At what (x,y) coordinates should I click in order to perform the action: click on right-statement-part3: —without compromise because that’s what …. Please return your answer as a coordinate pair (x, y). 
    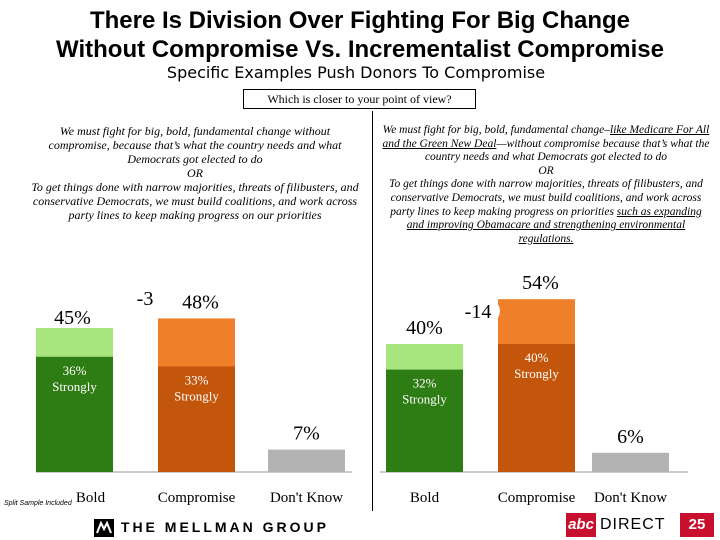
    Looking at the image, I should click on (567, 150).